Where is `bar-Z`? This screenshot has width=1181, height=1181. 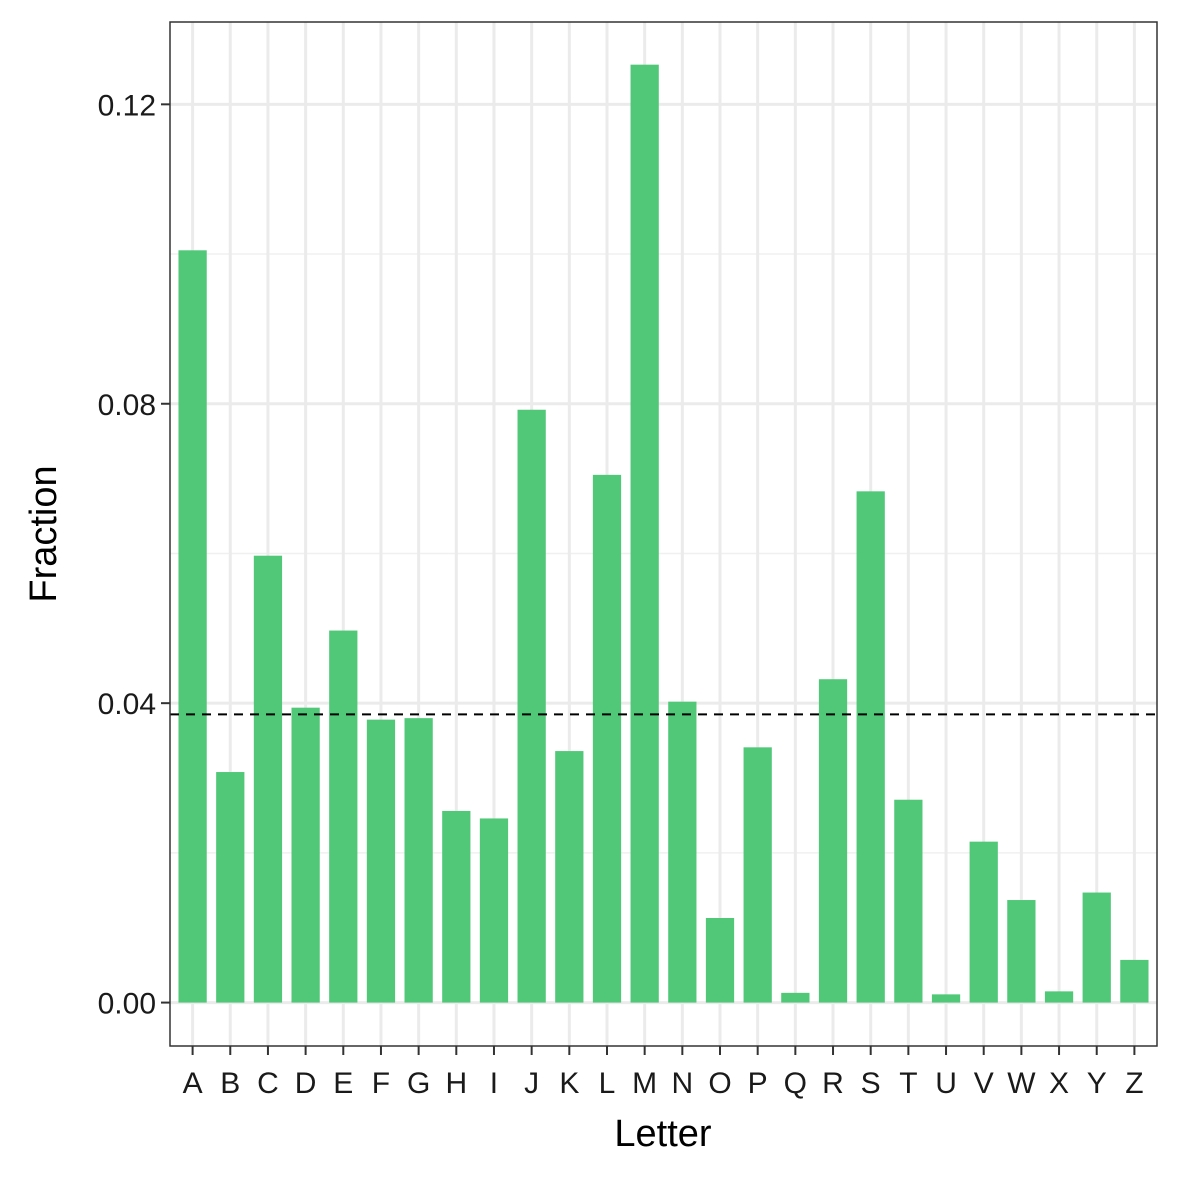 bar-Z is located at coordinates (1134, 981).